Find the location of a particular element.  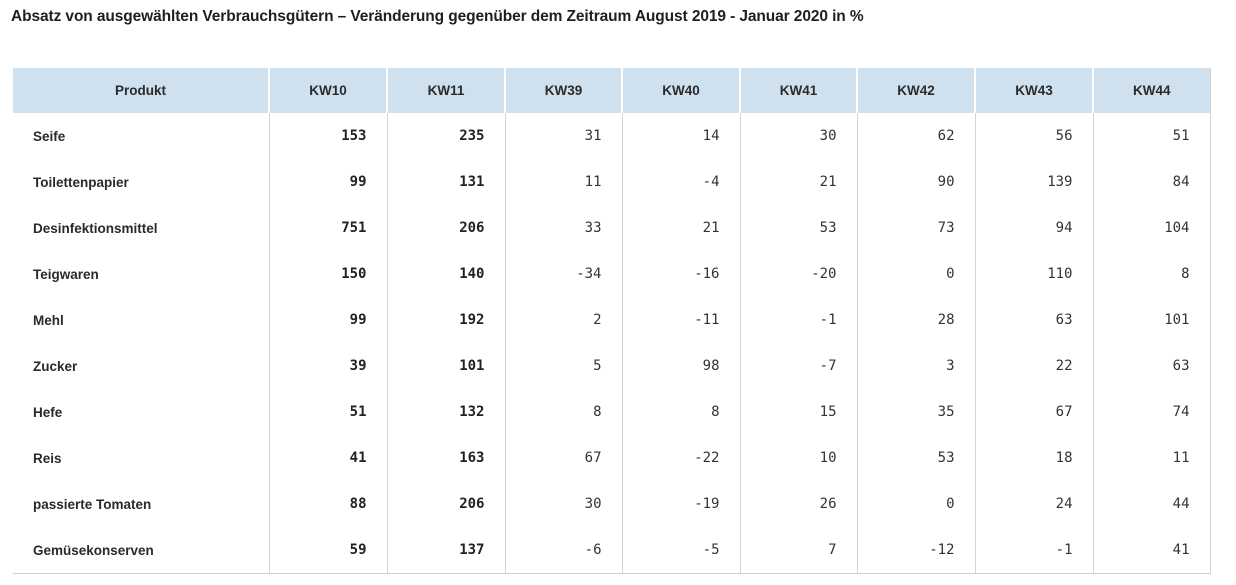

table-cell: 18 is located at coordinates (1033, 458).